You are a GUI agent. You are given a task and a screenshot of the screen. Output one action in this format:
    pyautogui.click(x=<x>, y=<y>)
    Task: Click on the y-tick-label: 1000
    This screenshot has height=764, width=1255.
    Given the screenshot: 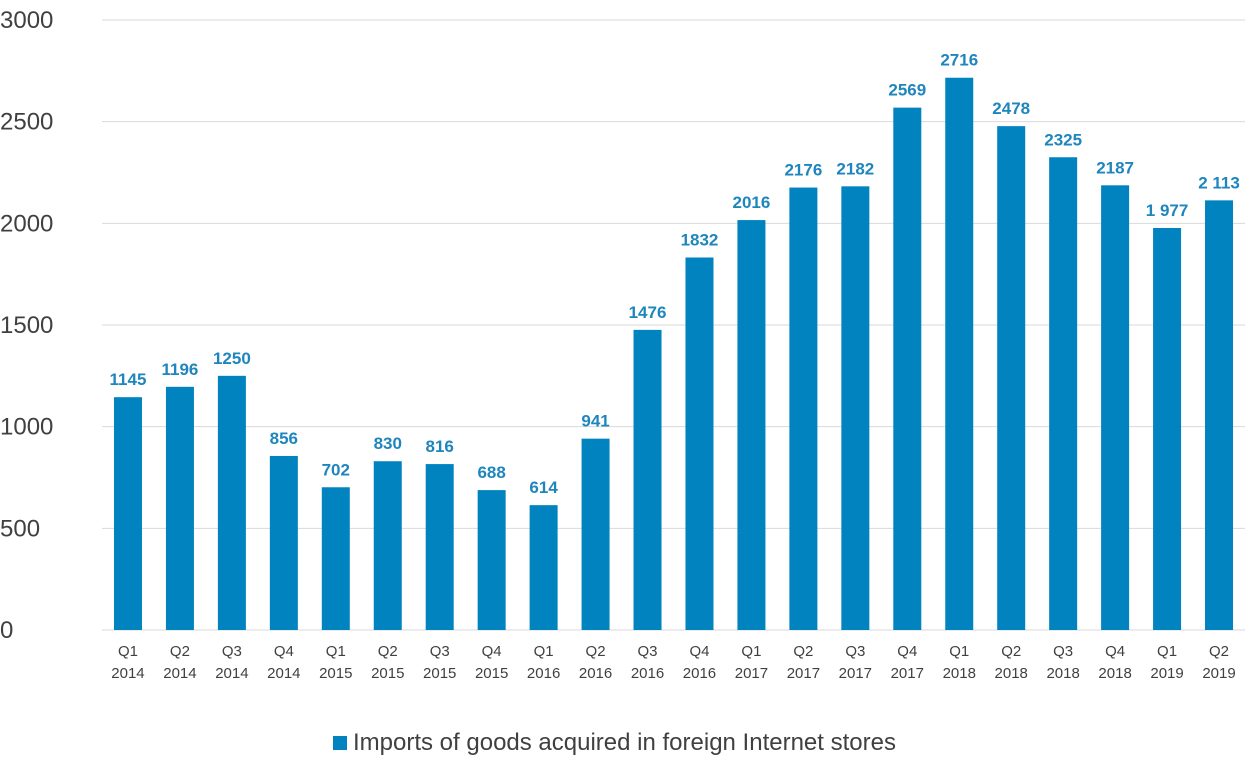 What is the action you would take?
    pyautogui.click(x=26, y=427)
    